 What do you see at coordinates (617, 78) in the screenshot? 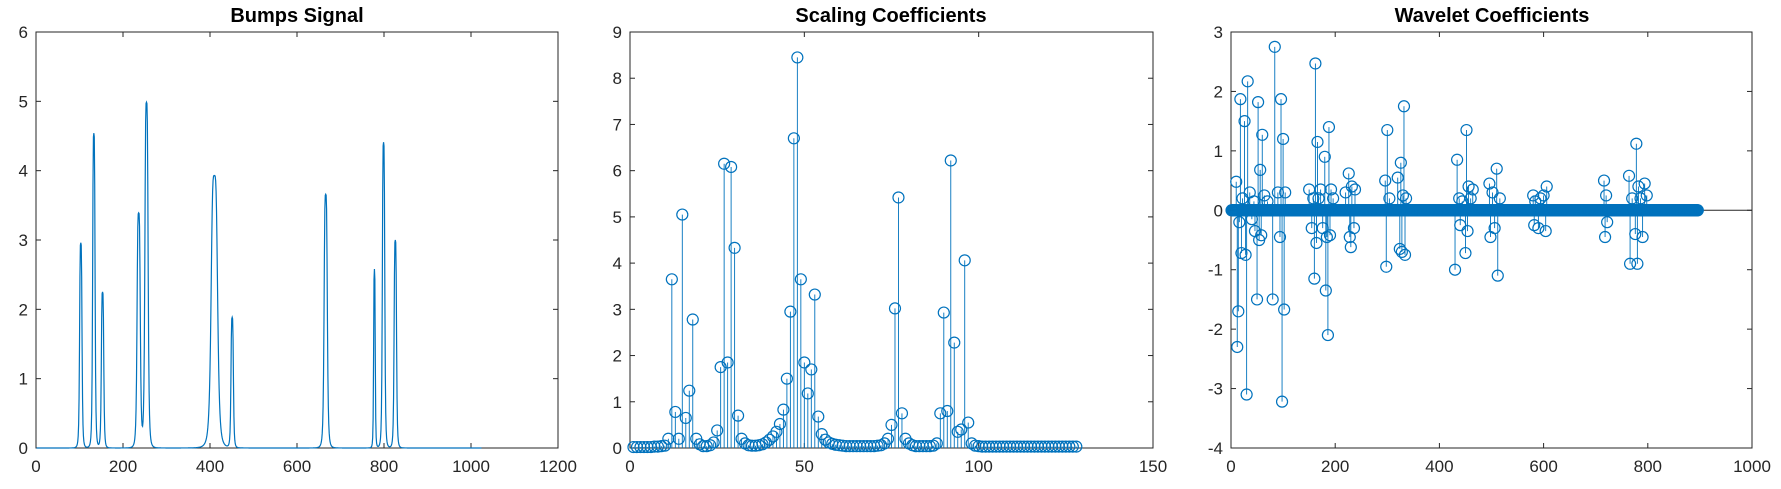
I see `y-tick-label: 8` at bounding box center [617, 78].